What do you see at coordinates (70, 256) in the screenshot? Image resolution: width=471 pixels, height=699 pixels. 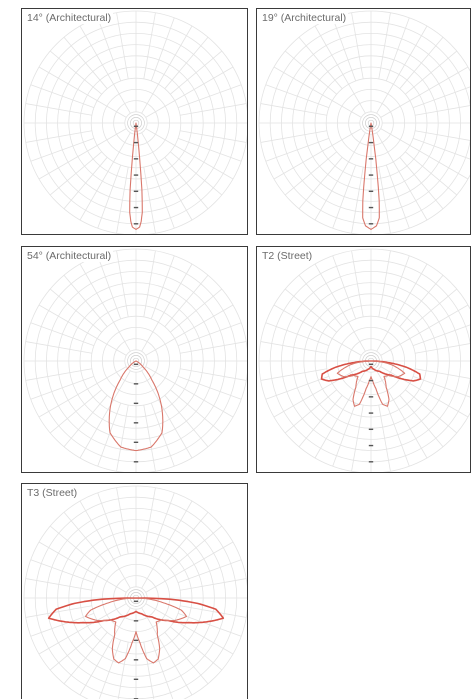 I see `chart-title: 54° (Architectural)` at bounding box center [70, 256].